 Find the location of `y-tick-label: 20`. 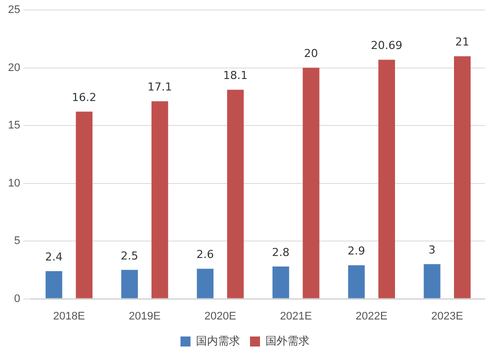

y-tick-label: 20 is located at coordinates (14, 68).